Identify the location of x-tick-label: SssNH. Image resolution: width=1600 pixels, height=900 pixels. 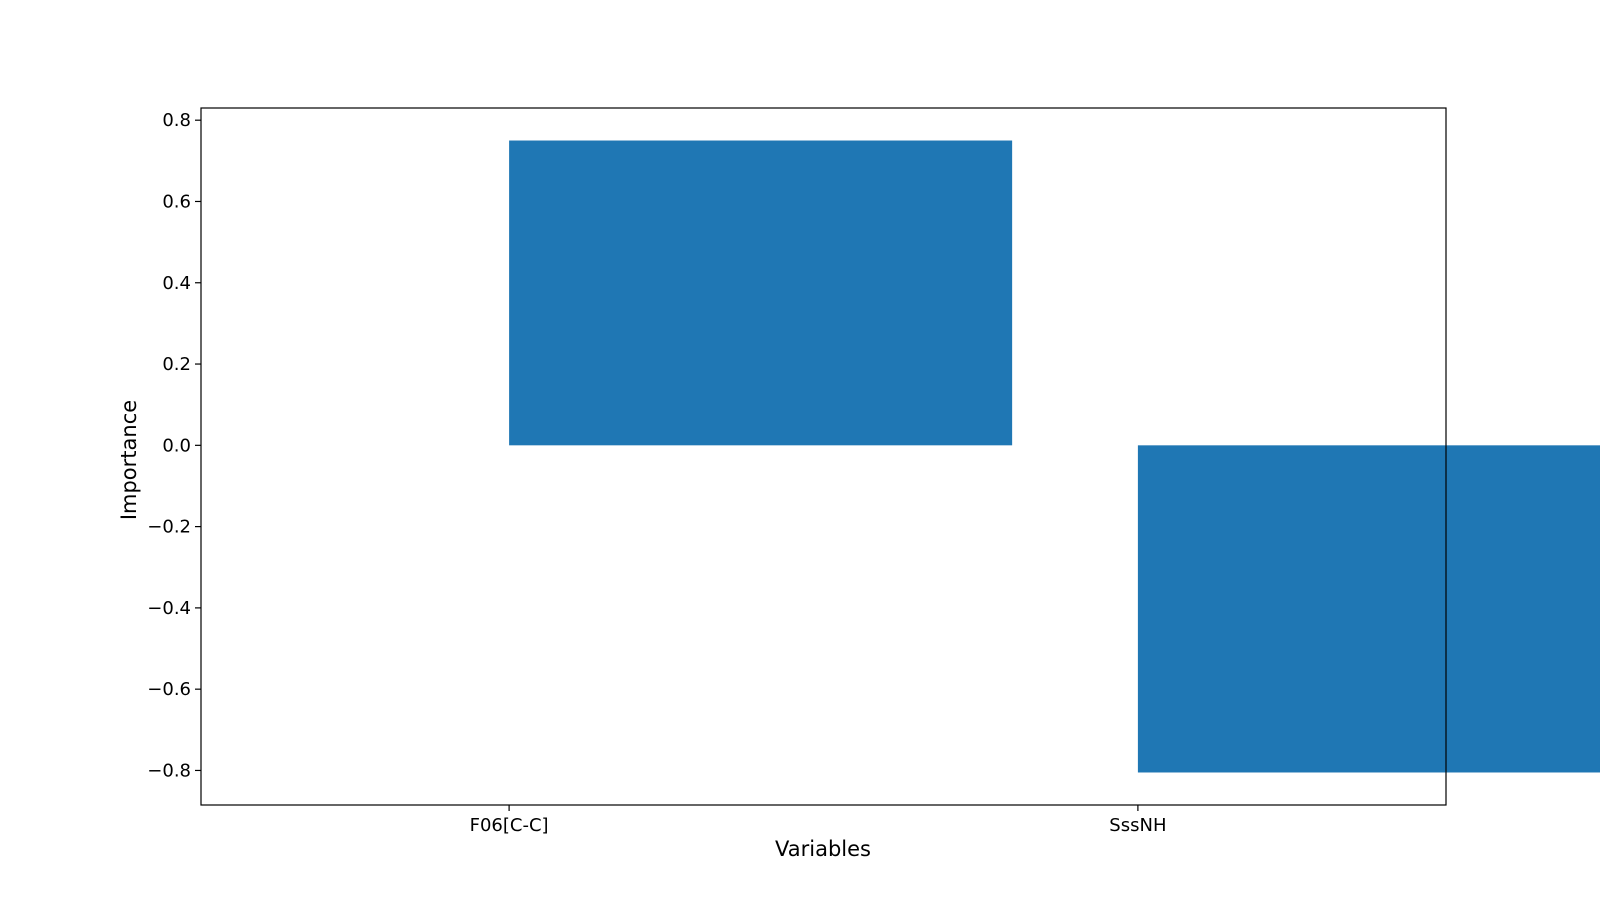
(1137, 825).